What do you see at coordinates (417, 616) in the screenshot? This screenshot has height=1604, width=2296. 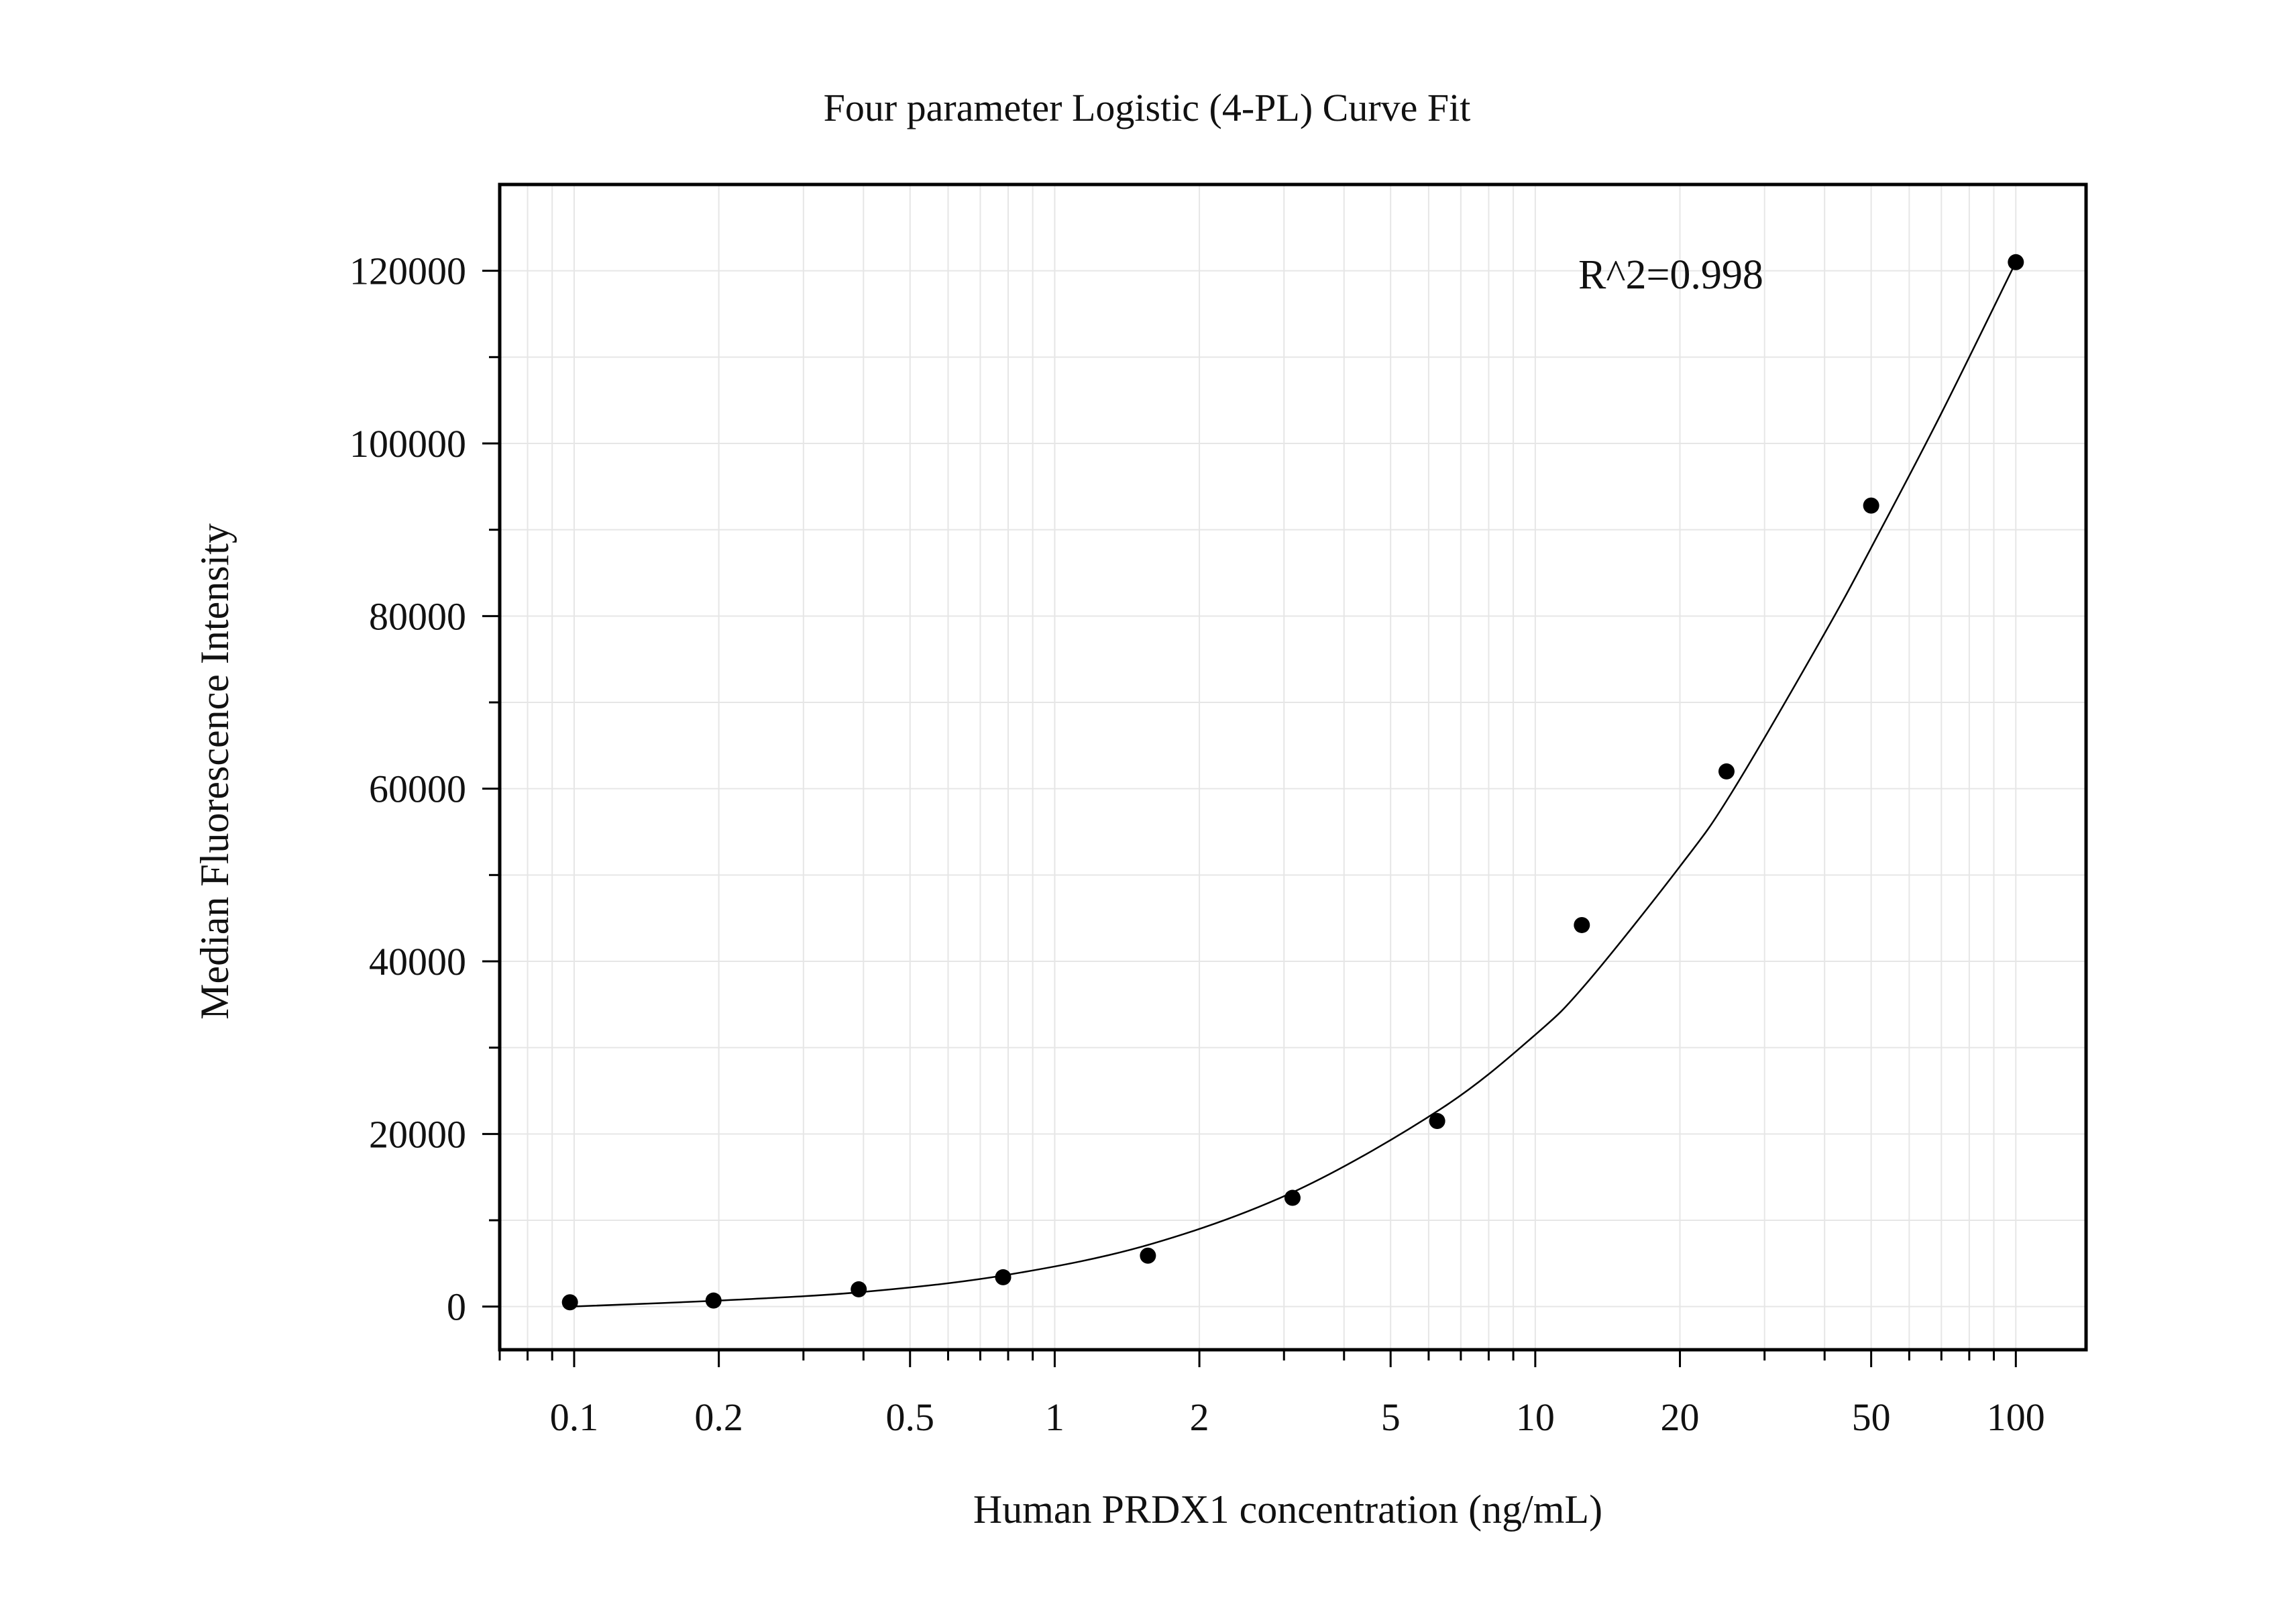 I see `y-tick-label: 80000` at bounding box center [417, 616].